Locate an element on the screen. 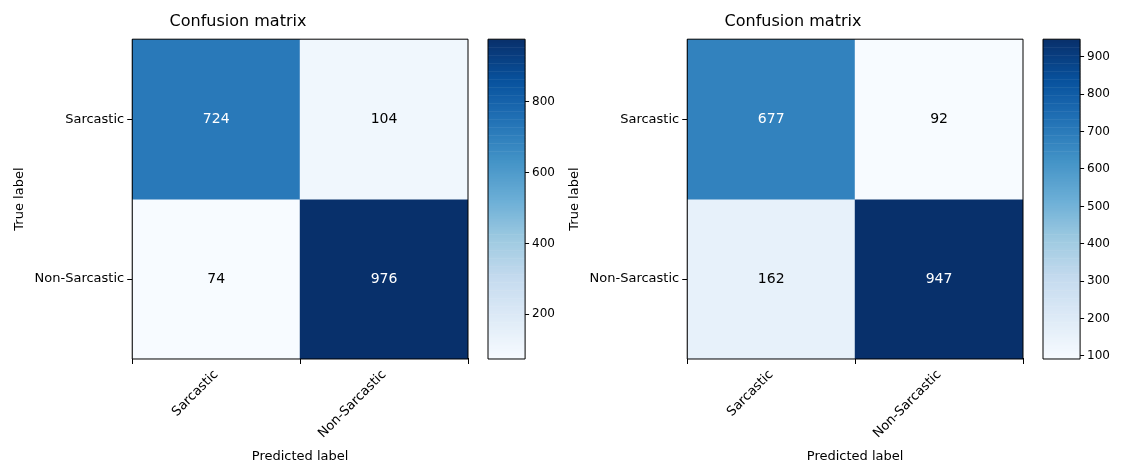  color-bar-label: 100 is located at coordinates (1098, 355).